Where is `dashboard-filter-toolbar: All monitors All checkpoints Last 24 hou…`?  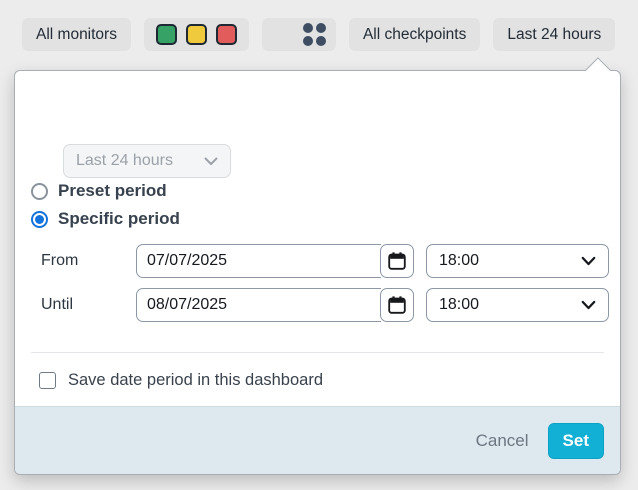
dashboard-filter-toolbar: All monitors All checkpoints Last 24 hou… is located at coordinates (319, 34).